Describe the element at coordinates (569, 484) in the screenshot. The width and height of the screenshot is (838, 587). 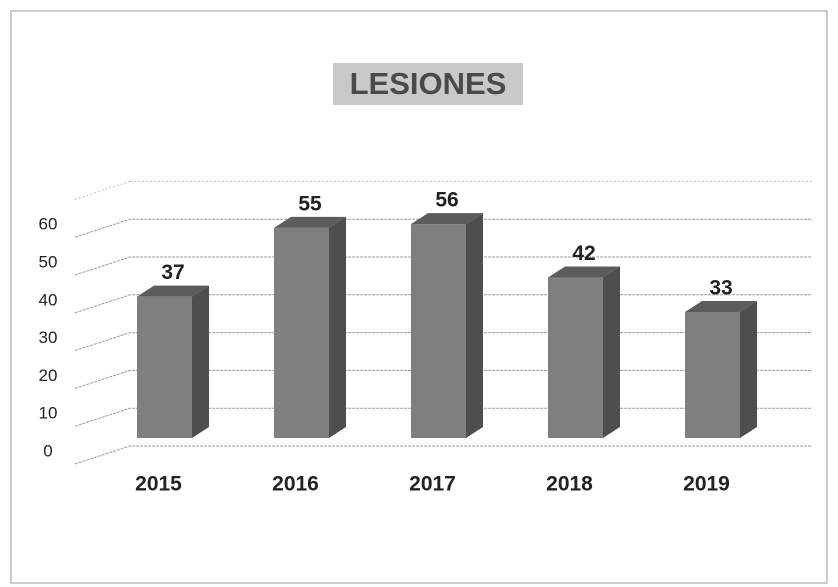
I see `x-tick-label: 2018` at that location.